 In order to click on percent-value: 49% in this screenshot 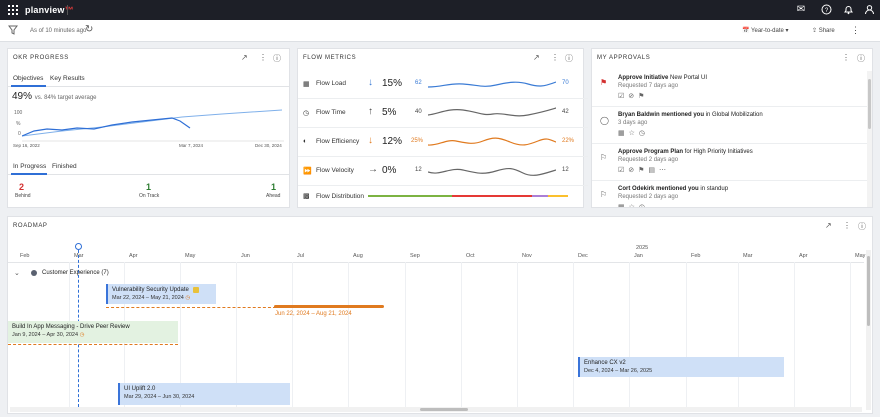, I will do `click(22, 96)`.